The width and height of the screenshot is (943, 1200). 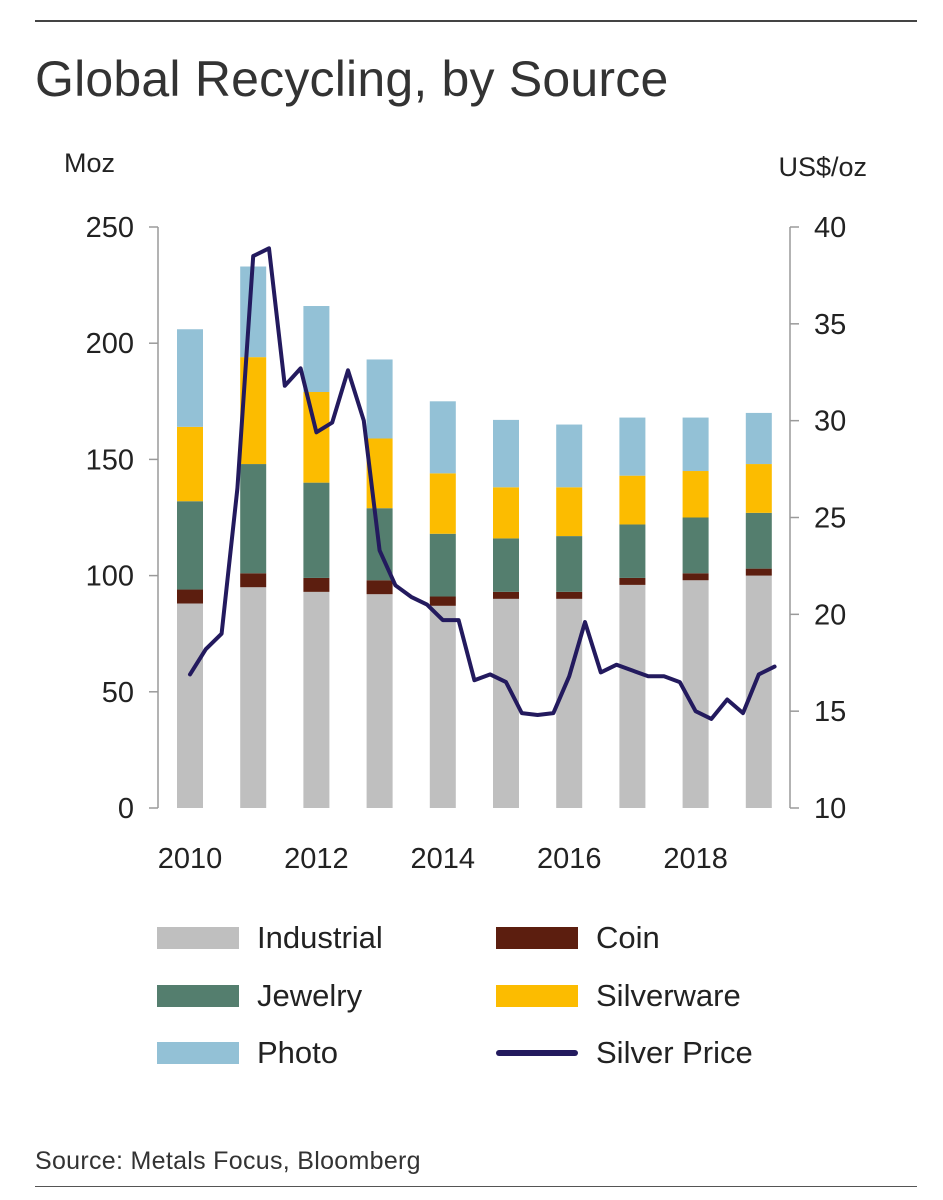 I want to click on bottom-rule, so click(x=476, y=1186).